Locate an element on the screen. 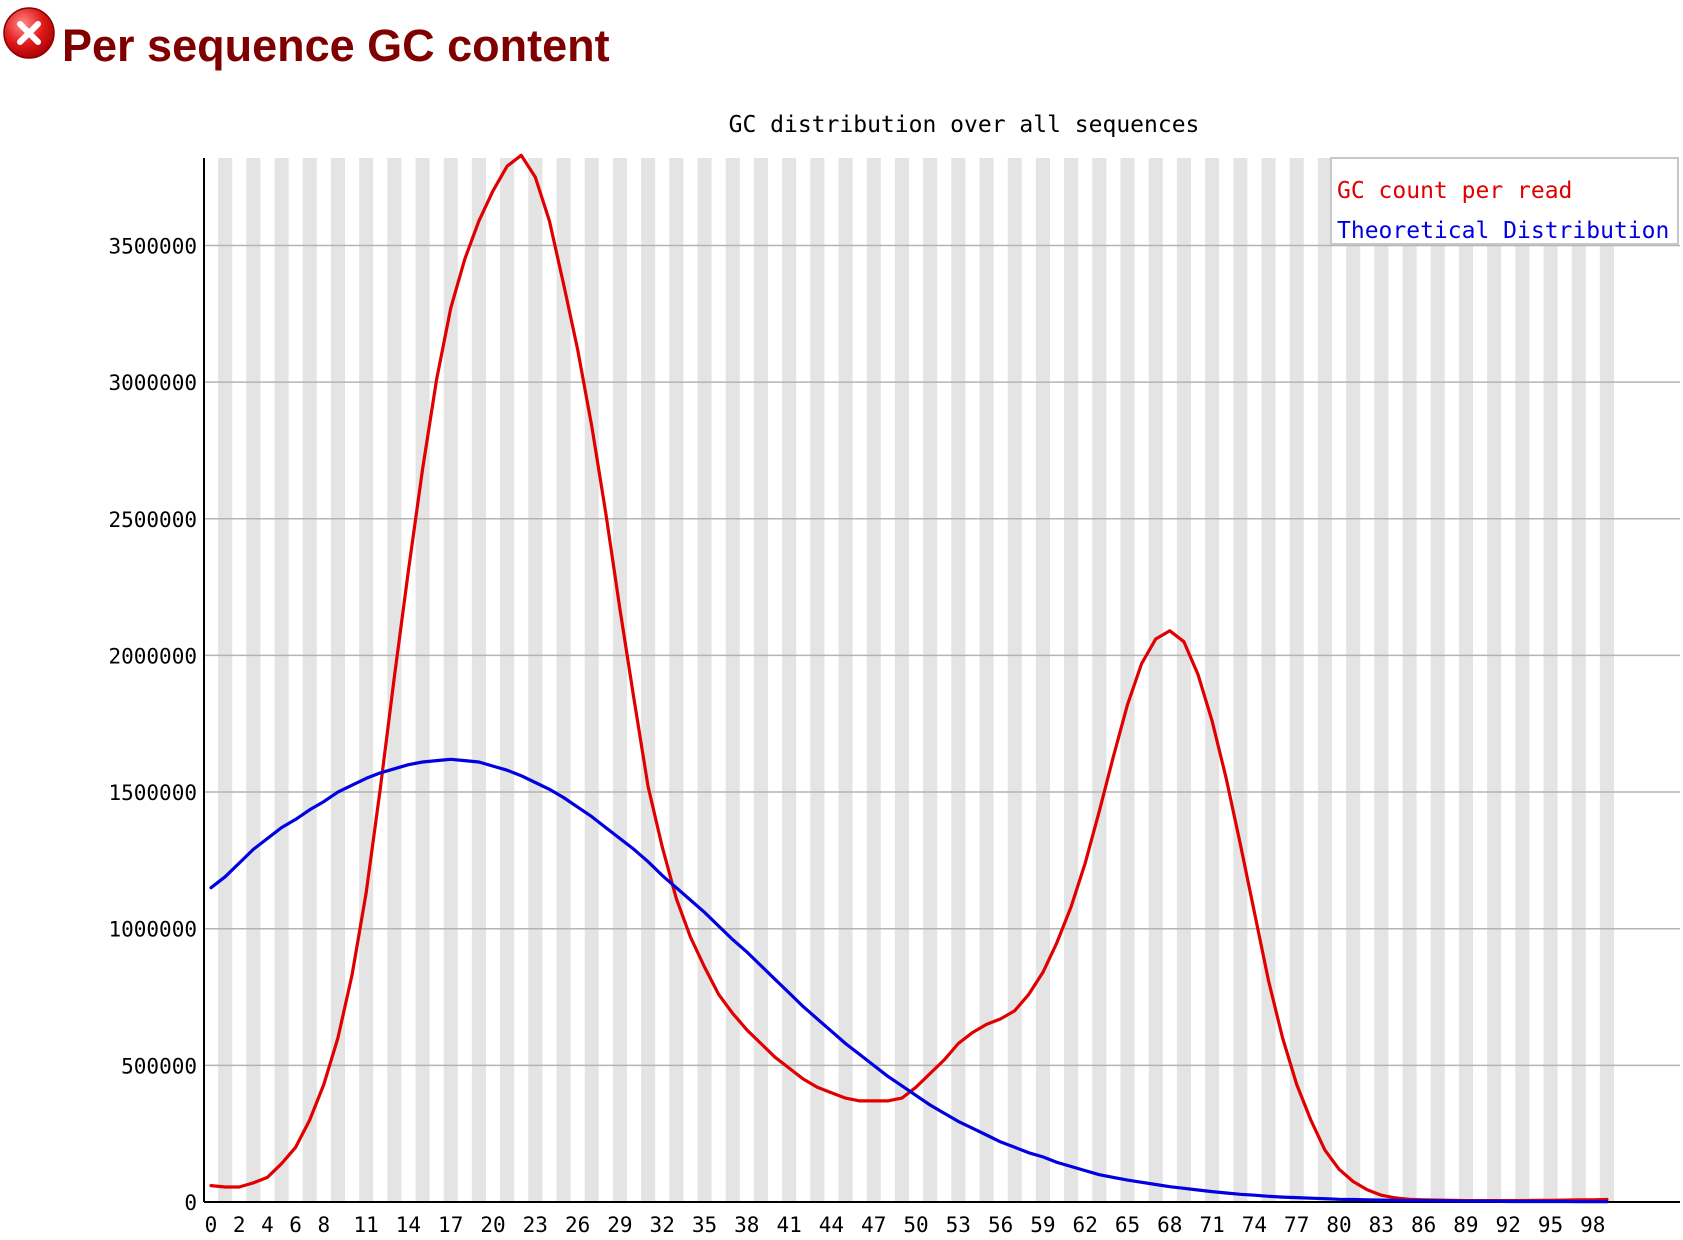 The height and width of the screenshot is (1240, 1683). error-cross-icon is located at coordinates (29, 33).